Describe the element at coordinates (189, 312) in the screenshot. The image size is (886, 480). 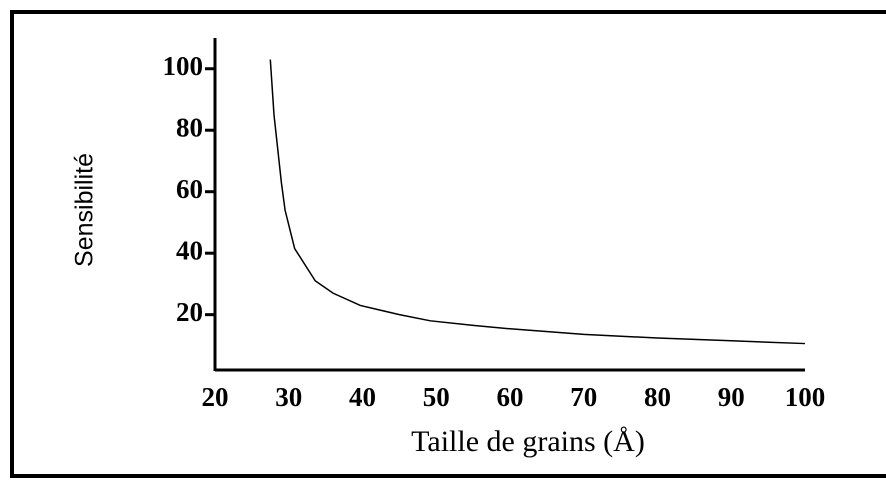
I see `y-tick-label: 20` at that location.